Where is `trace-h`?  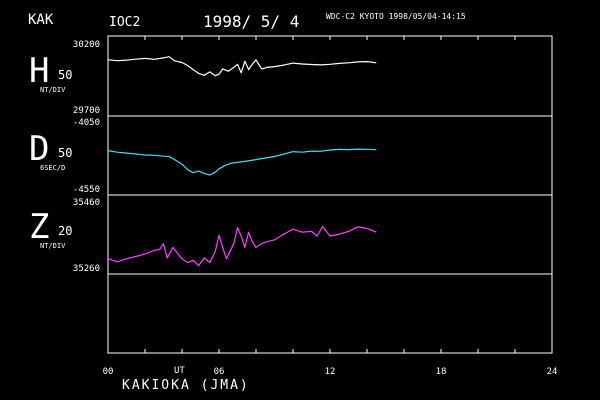
trace-h is located at coordinates (242, 66).